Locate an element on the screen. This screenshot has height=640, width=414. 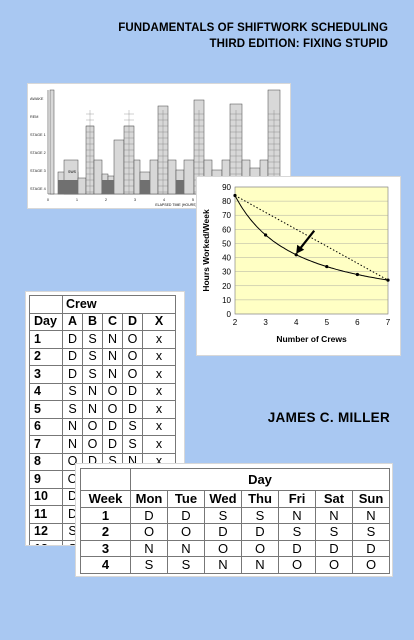
sleep-y-label: STAGE 1 is located at coordinates (38, 135).